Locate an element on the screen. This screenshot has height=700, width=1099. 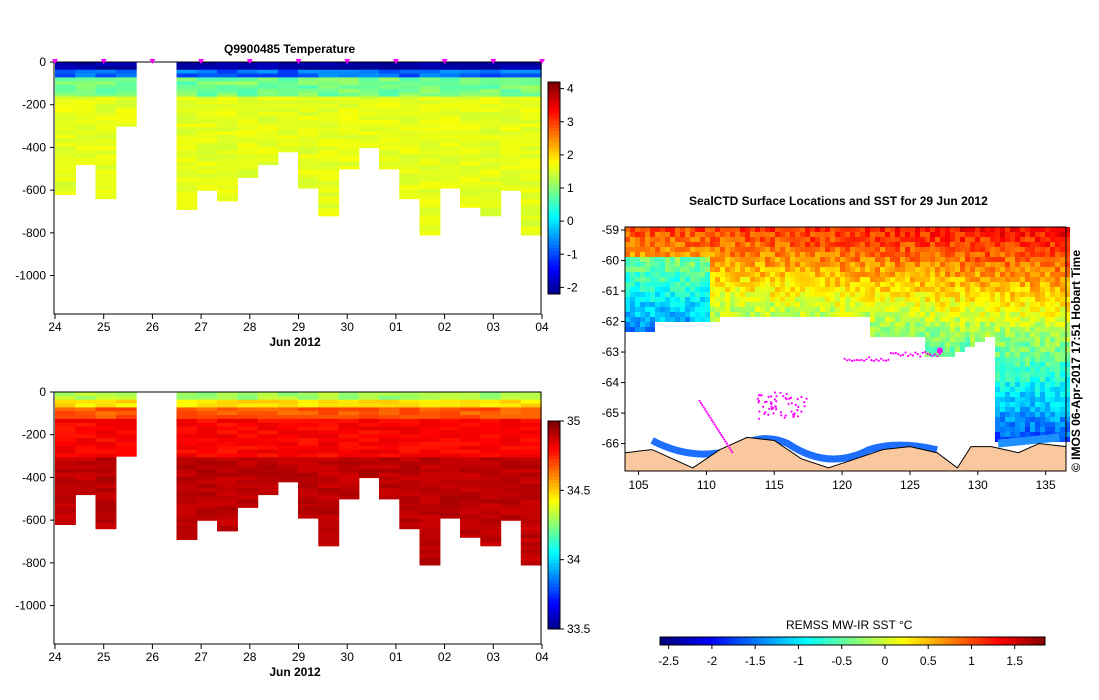
y-tick-label: -400 is located at coordinates (34, 477).